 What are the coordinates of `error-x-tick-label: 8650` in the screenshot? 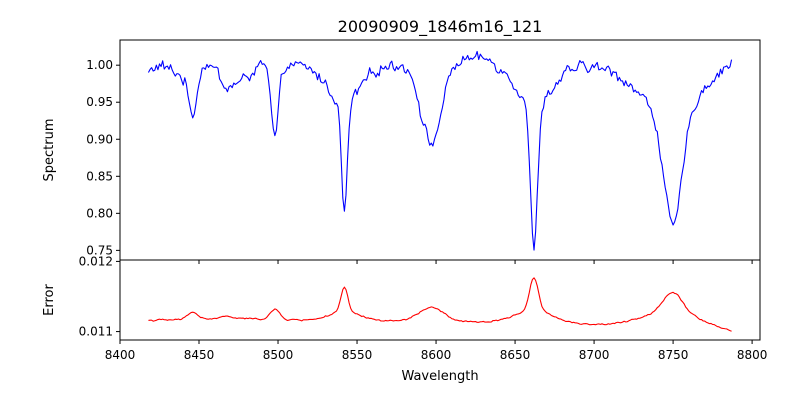 It's located at (515, 355).